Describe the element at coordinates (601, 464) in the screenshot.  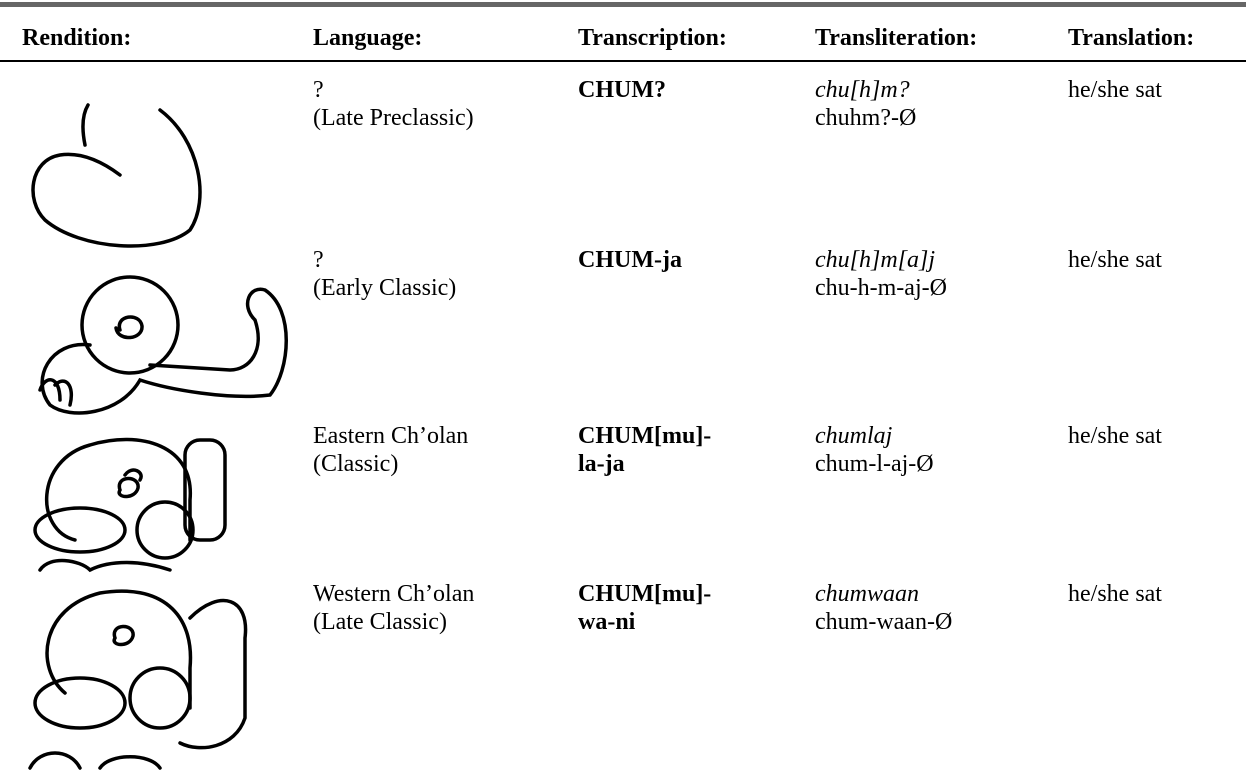
I see `transcription: la-ja` at that location.